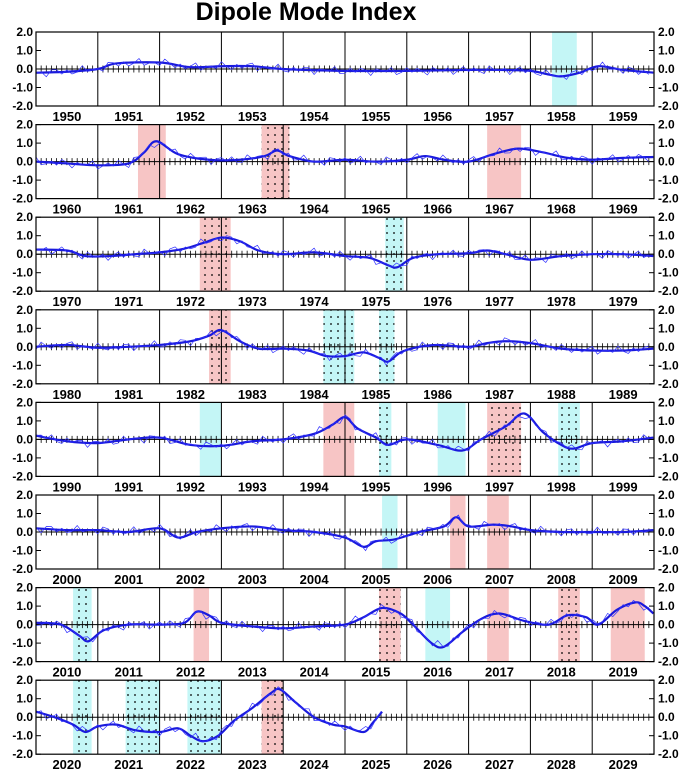 The image size is (689, 775). I want to click on year-label: 1983, so click(252, 394).